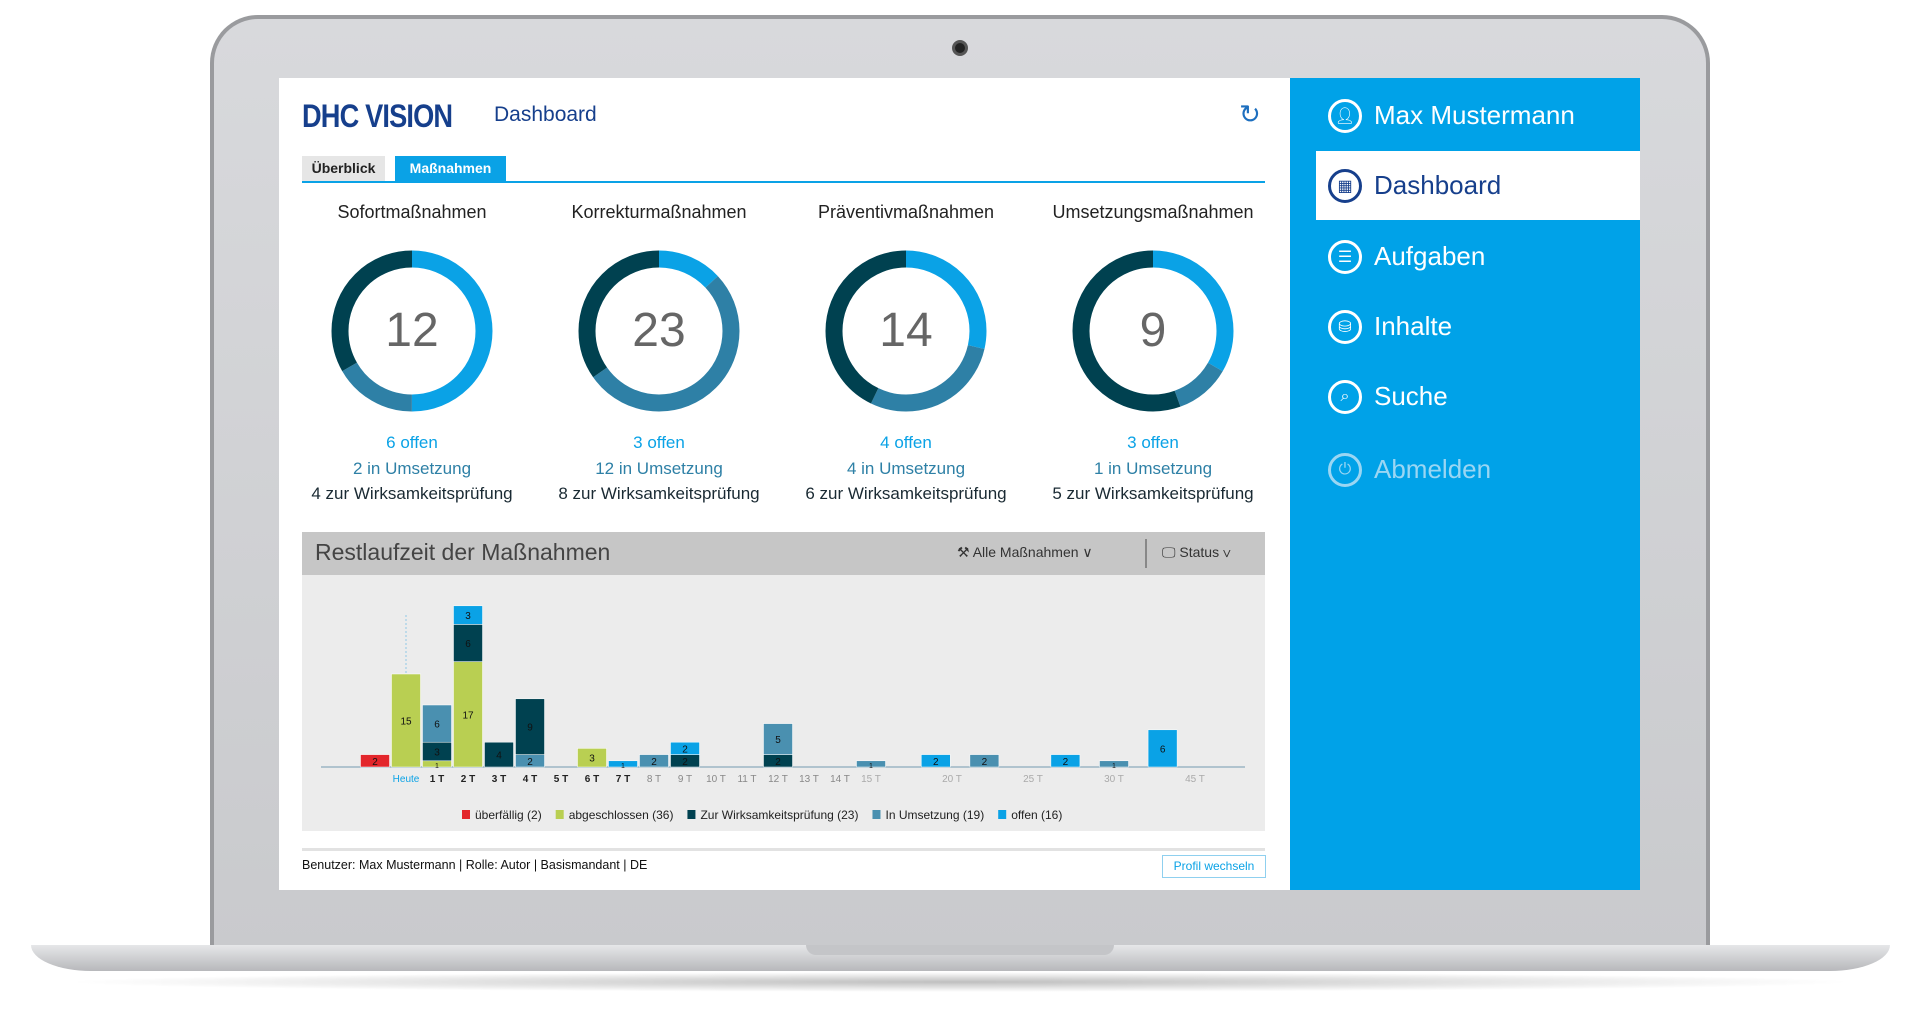 This screenshot has width=1920, height=1012. What do you see at coordinates (559, 814) in the screenshot?
I see `legend-swatch-abgeschlossen` at bounding box center [559, 814].